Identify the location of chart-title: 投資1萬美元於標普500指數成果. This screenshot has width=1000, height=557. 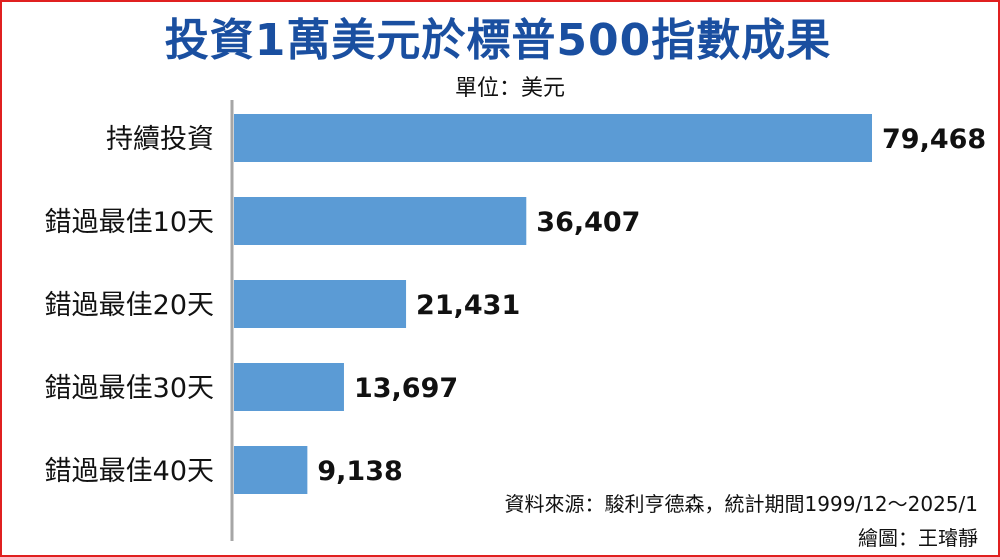
(498, 40).